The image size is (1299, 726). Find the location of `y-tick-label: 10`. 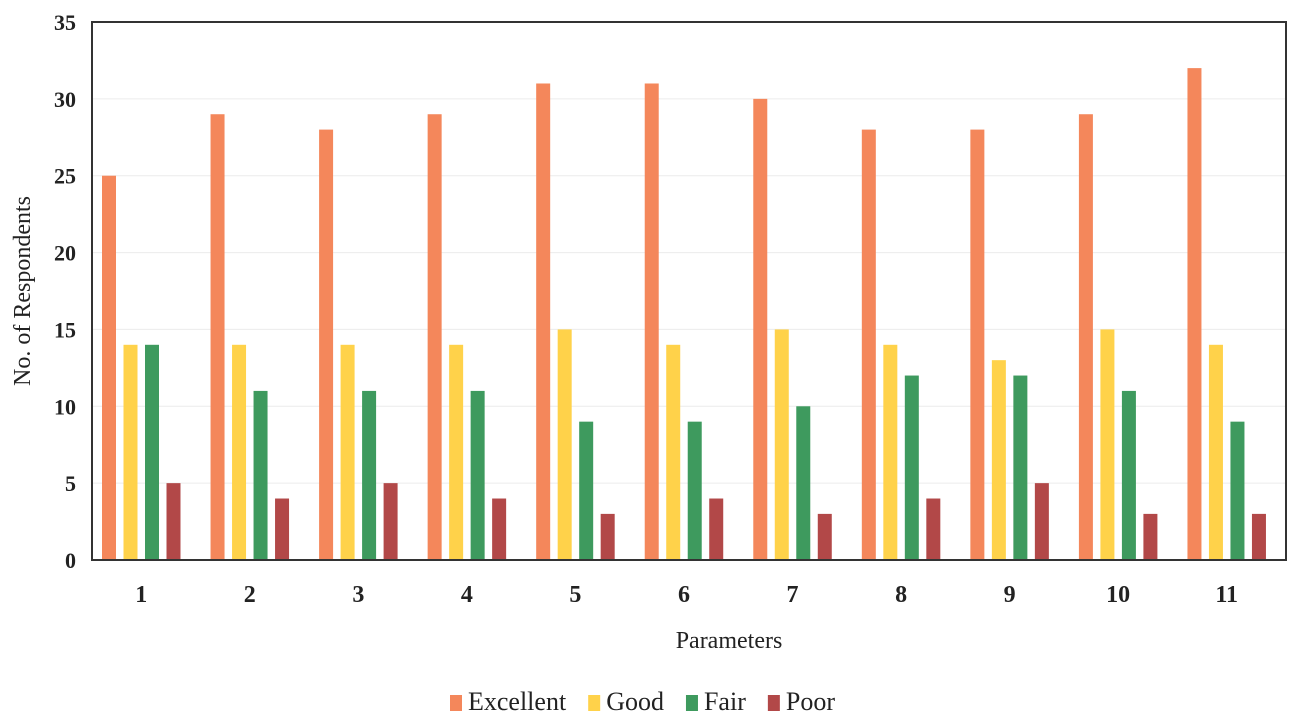

y-tick-label: 10 is located at coordinates (65, 406).